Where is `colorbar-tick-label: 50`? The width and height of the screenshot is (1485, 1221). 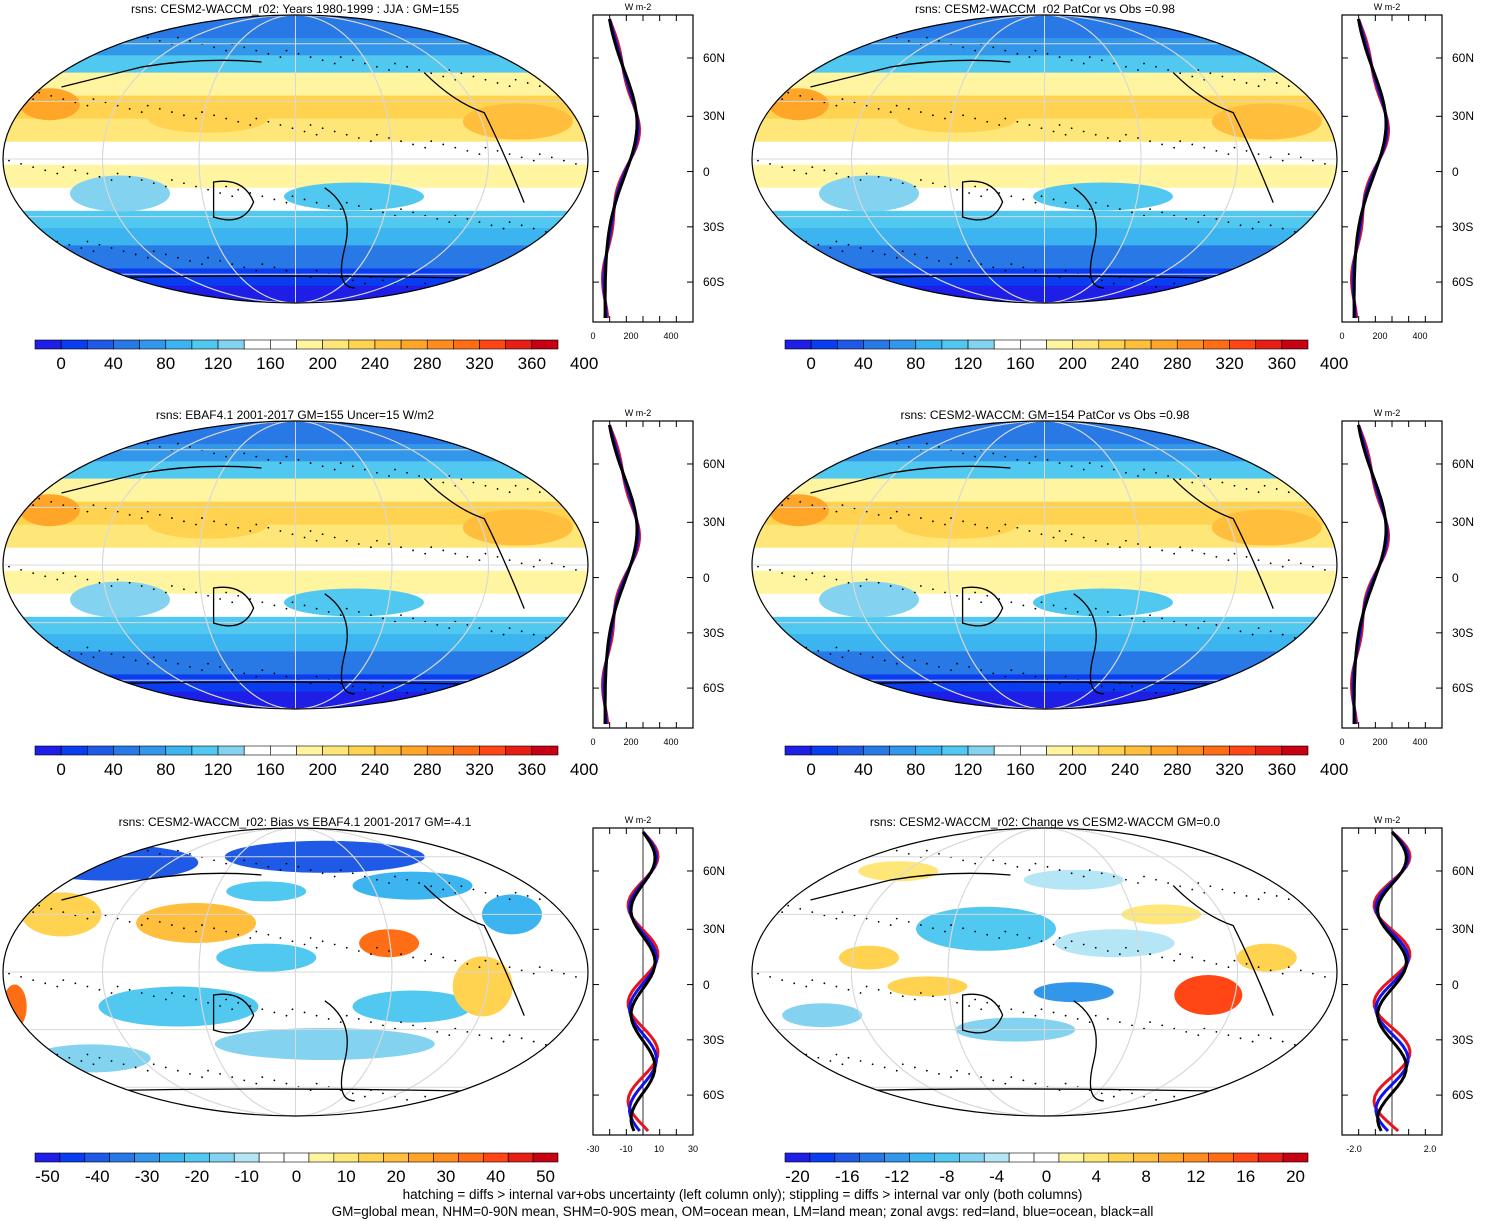
colorbar-tick-label: 50 is located at coordinates (546, 1176).